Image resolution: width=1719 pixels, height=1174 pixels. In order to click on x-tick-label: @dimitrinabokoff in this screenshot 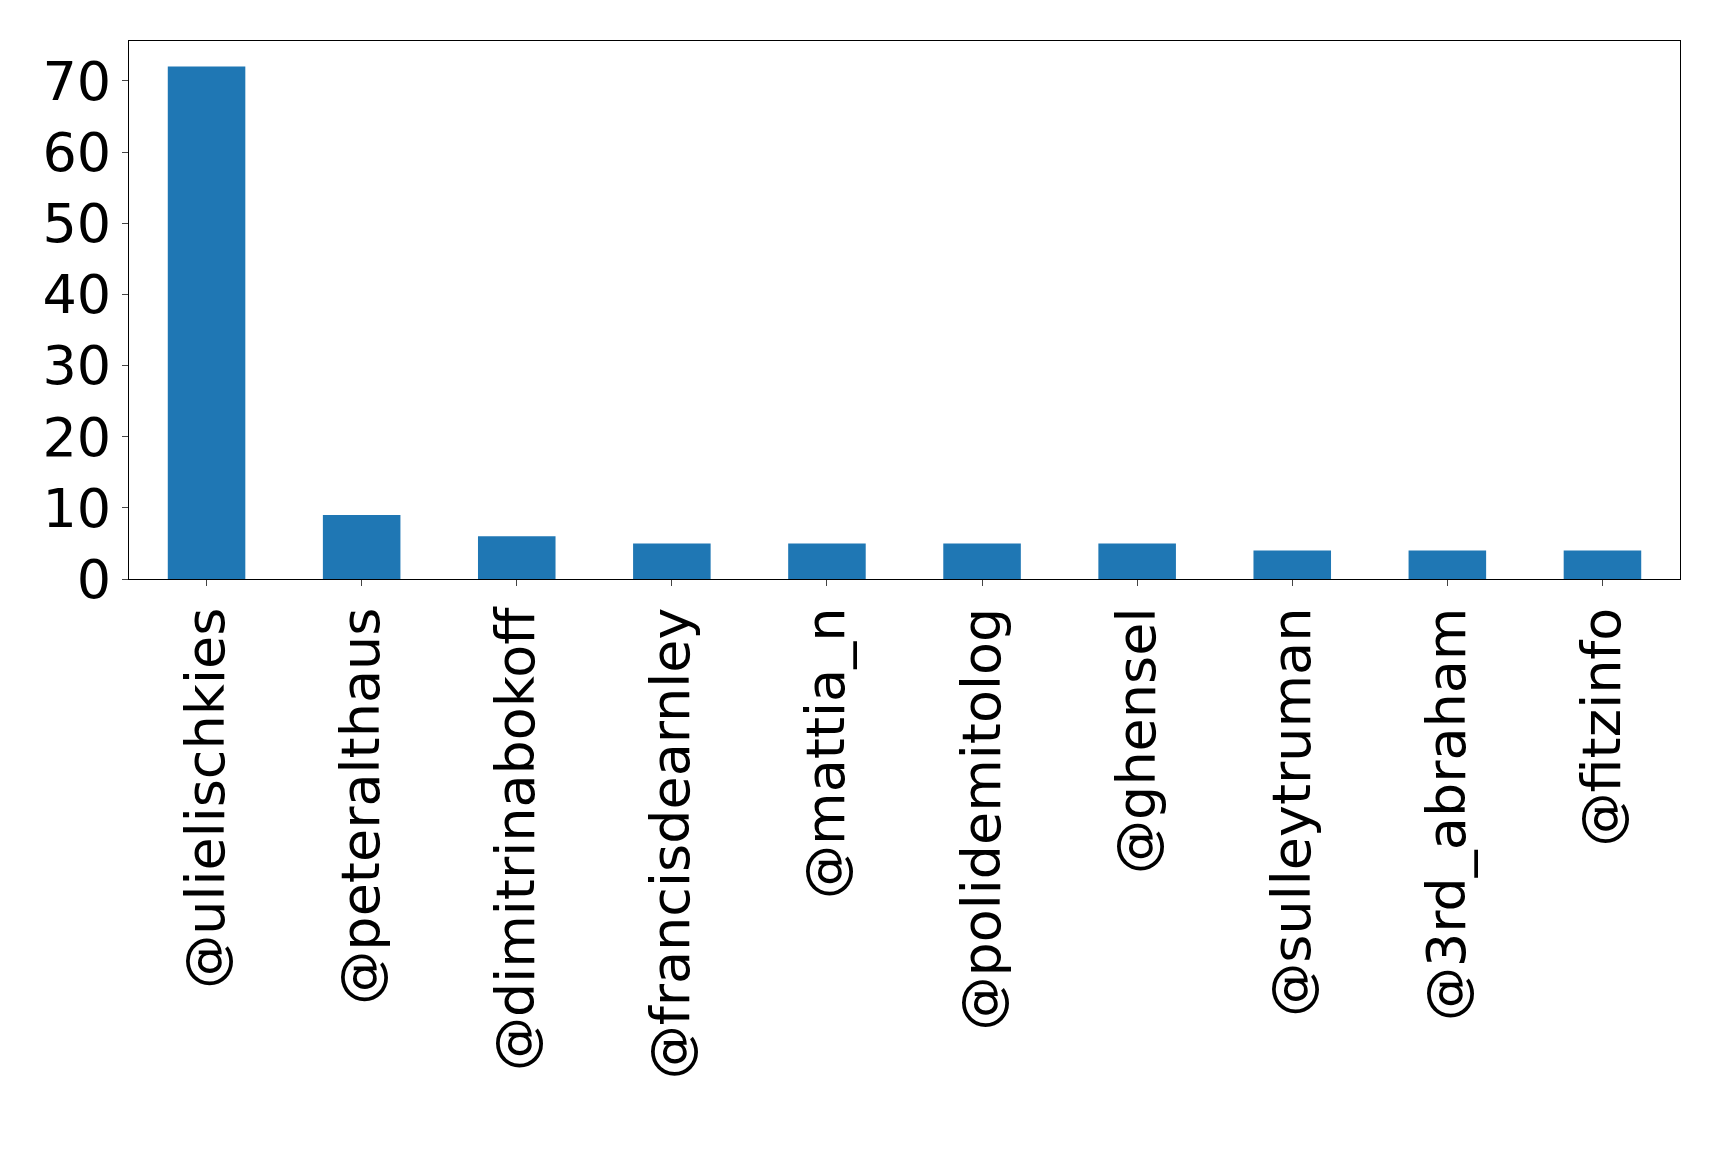, I will do `click(516, 838)`.